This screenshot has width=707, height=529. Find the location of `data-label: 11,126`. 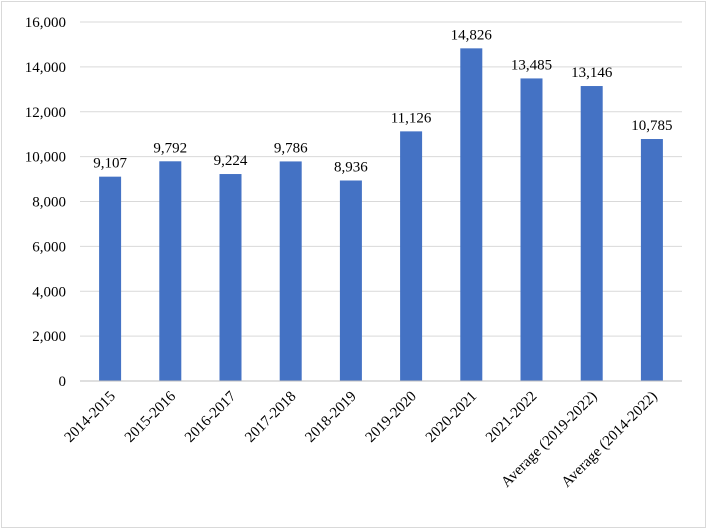

data-label: 11,126 is located at coordinates (411, 118).